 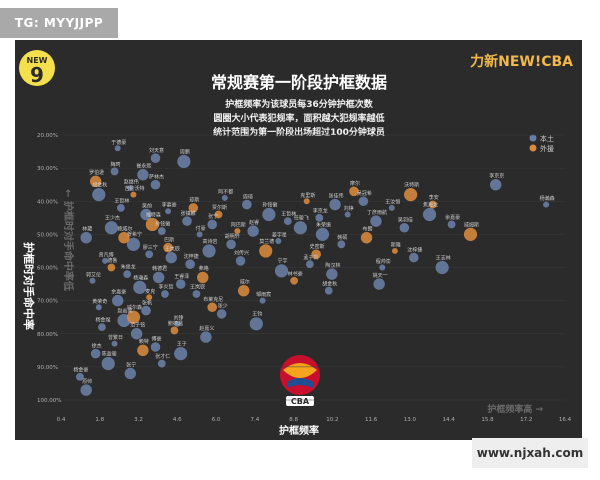 I want to click on svg-text: CBA, so click(x=300, y=401).